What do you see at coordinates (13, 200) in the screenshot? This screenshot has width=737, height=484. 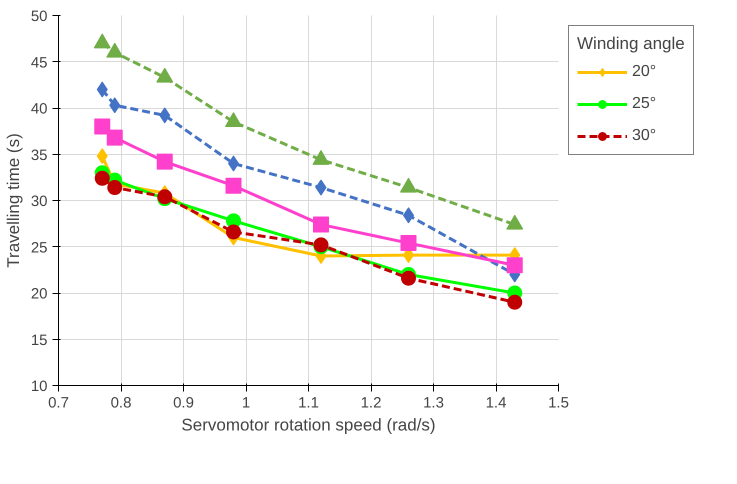 I see `y-axis-title: Travelling time (s)` at bounding box center [13, 200].